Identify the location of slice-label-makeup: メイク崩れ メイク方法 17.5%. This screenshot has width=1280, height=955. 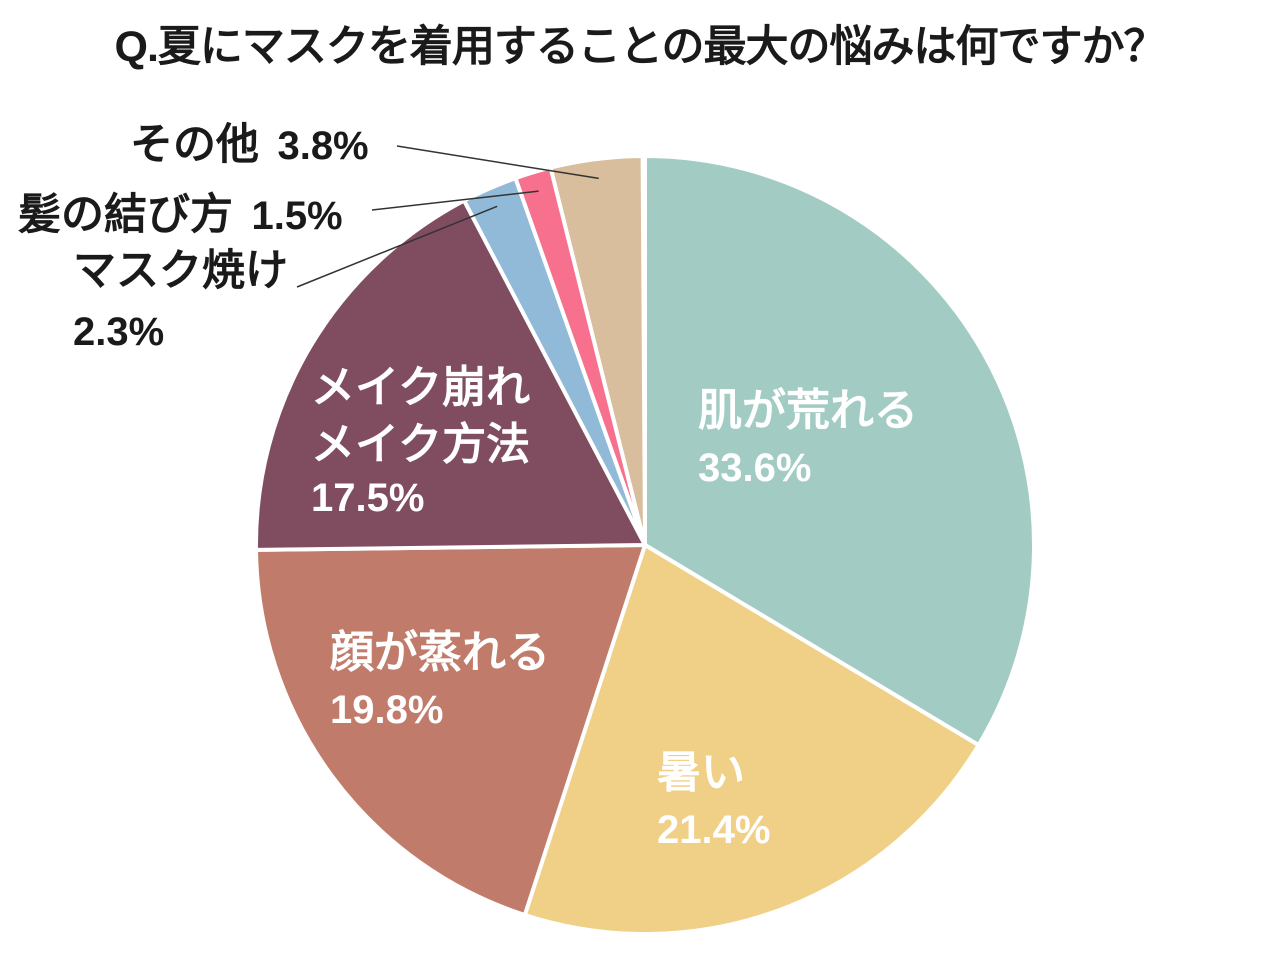
(420, 440).